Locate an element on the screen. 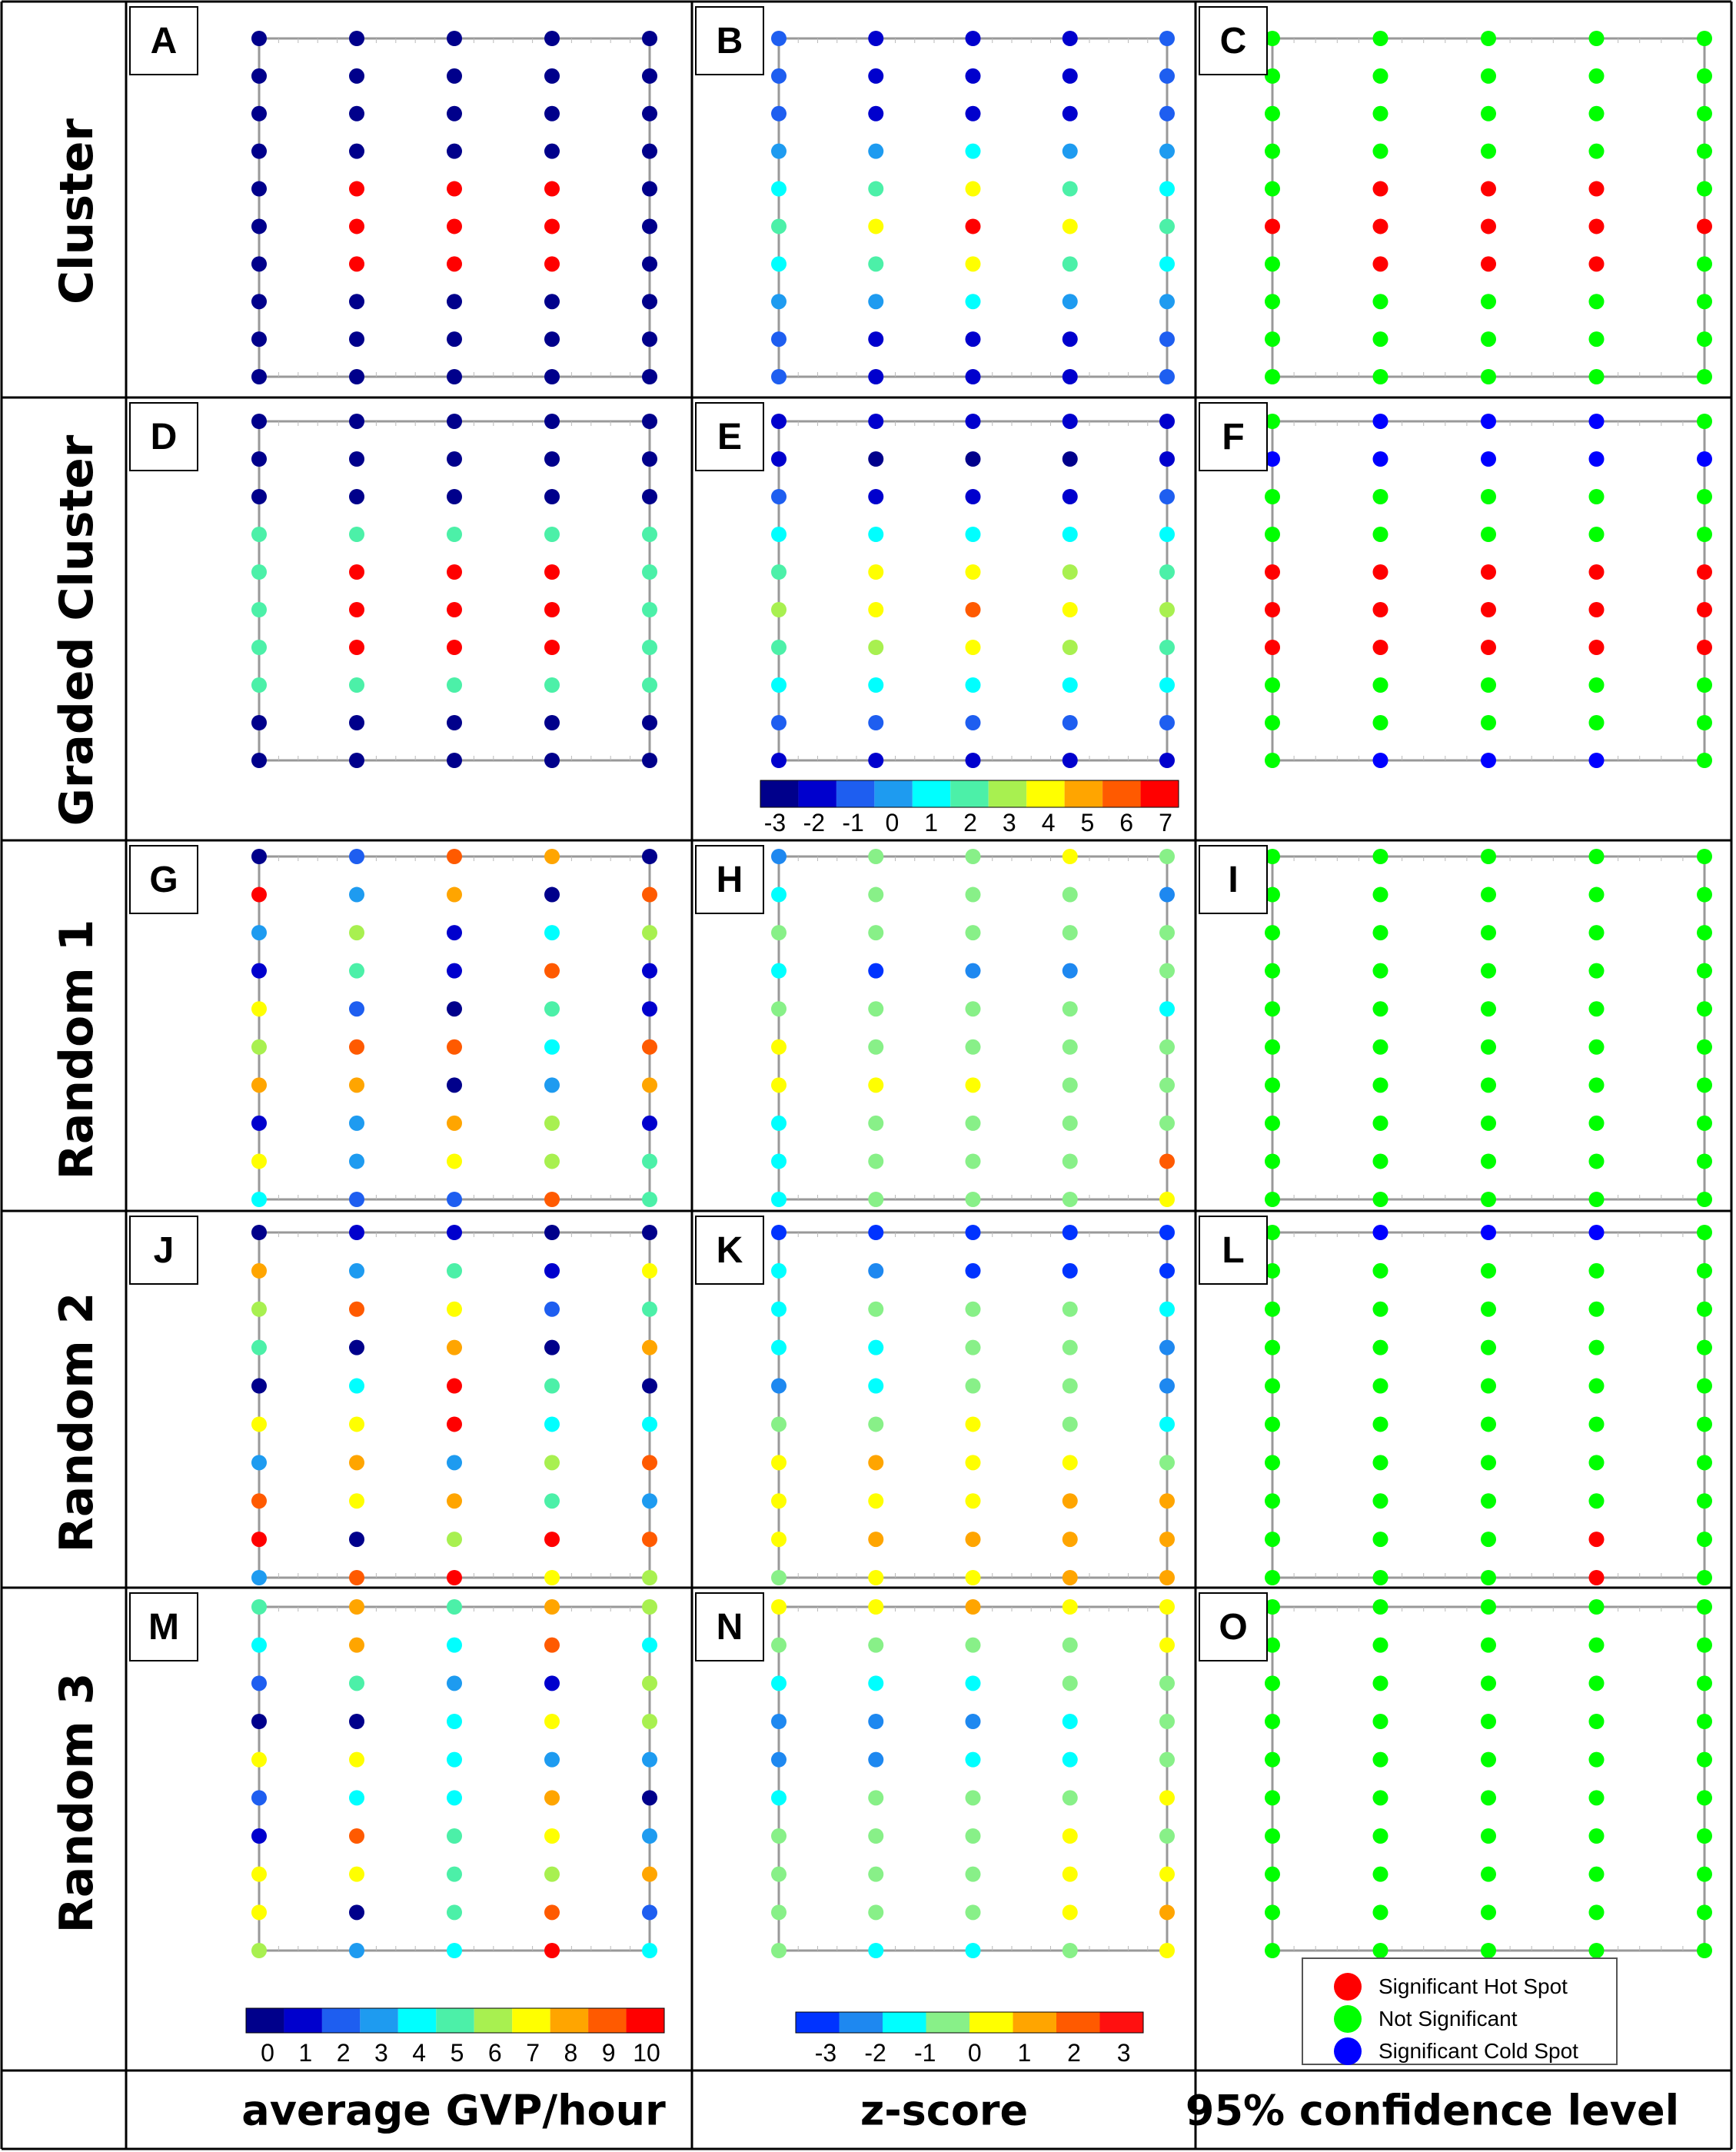  panel-n-point-r5-c0 is located at coordinates (779, 1798).